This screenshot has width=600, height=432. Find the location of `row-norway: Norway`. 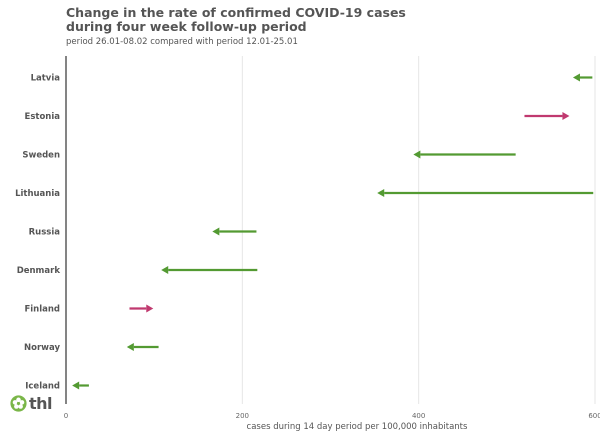

row-norway: Norway is located at coordinates (91, 348).